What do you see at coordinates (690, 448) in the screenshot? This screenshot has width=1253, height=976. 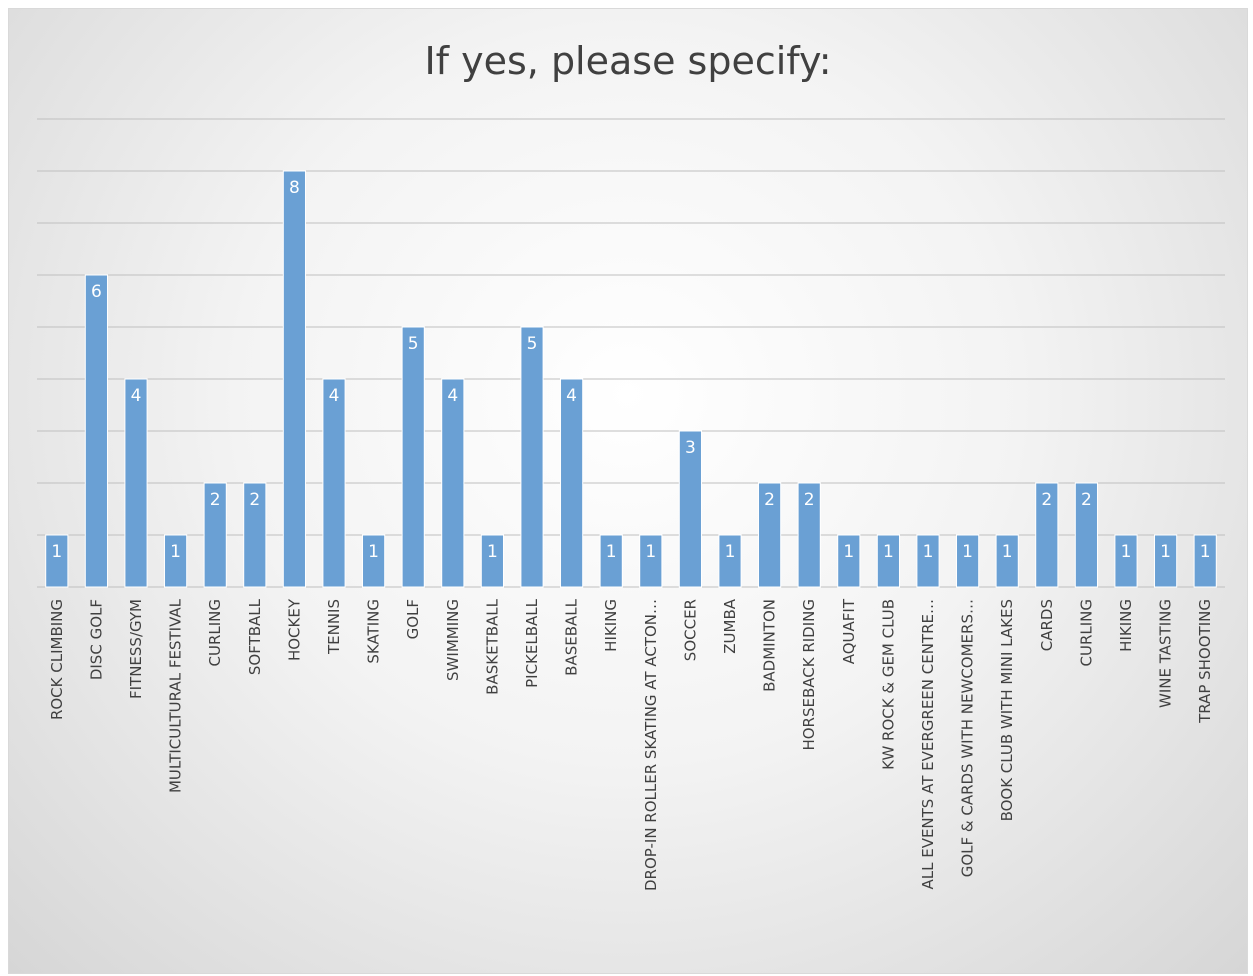 I see `bar-value-label: 3` at bounding box center [690, 448].